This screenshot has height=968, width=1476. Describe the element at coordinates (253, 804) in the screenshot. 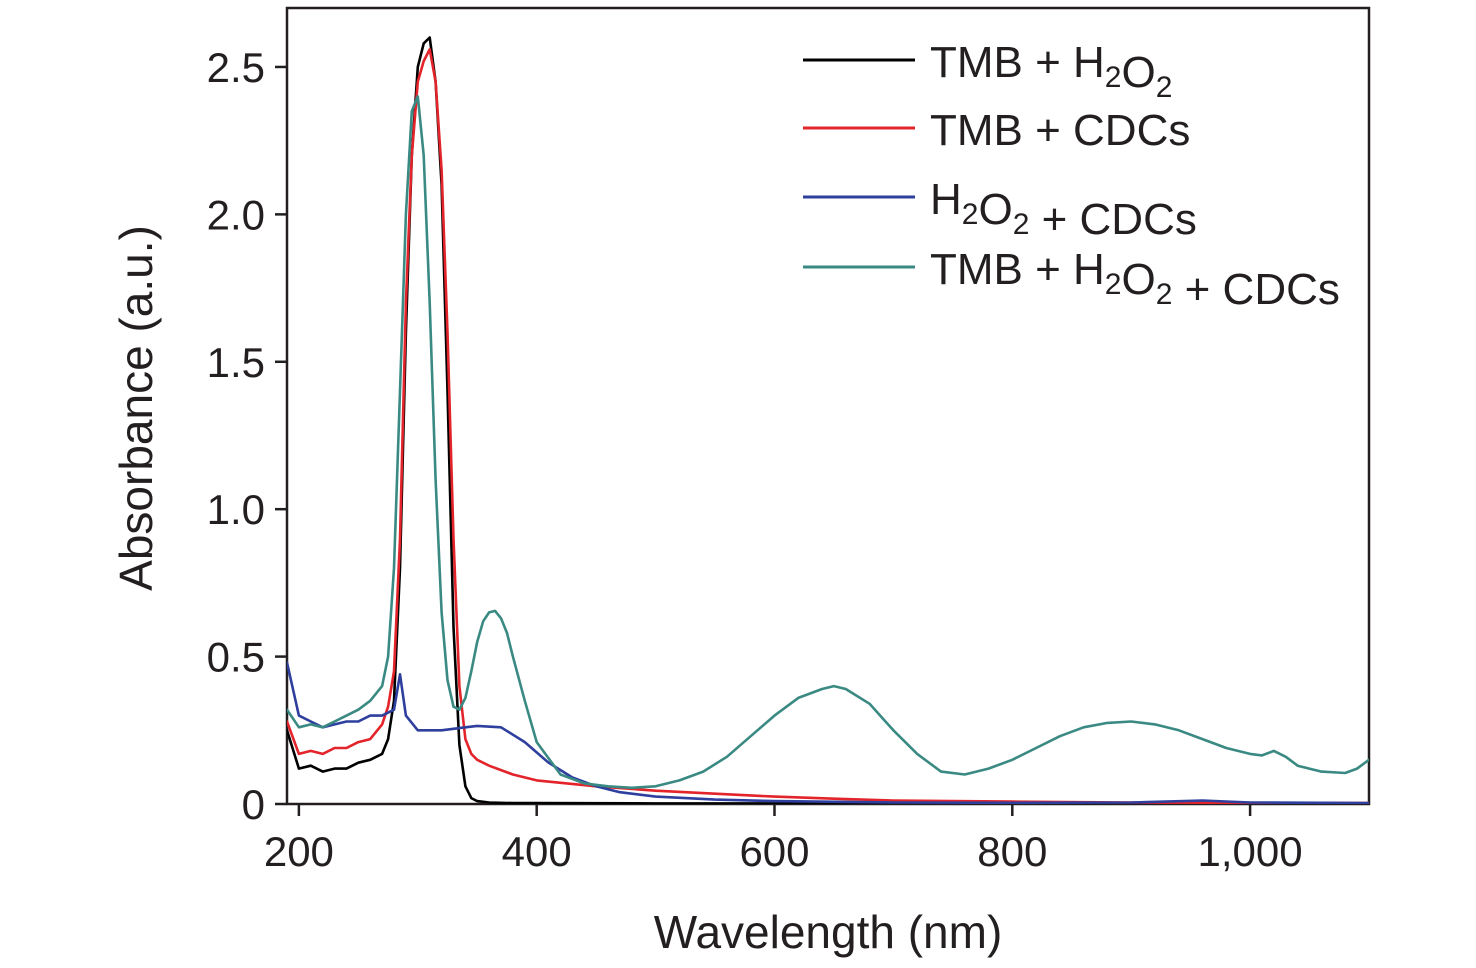

I see `y-tick-label: 0` at that location.